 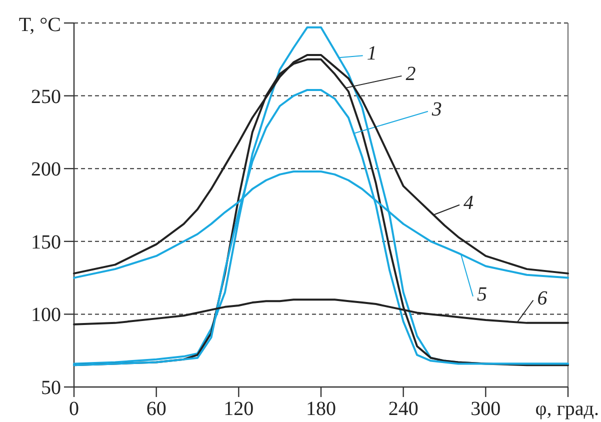 What do you see at coordinates (403, 409) in the screenshot?
I see `x-tick-label: 240` at bounding box center [403, 409].